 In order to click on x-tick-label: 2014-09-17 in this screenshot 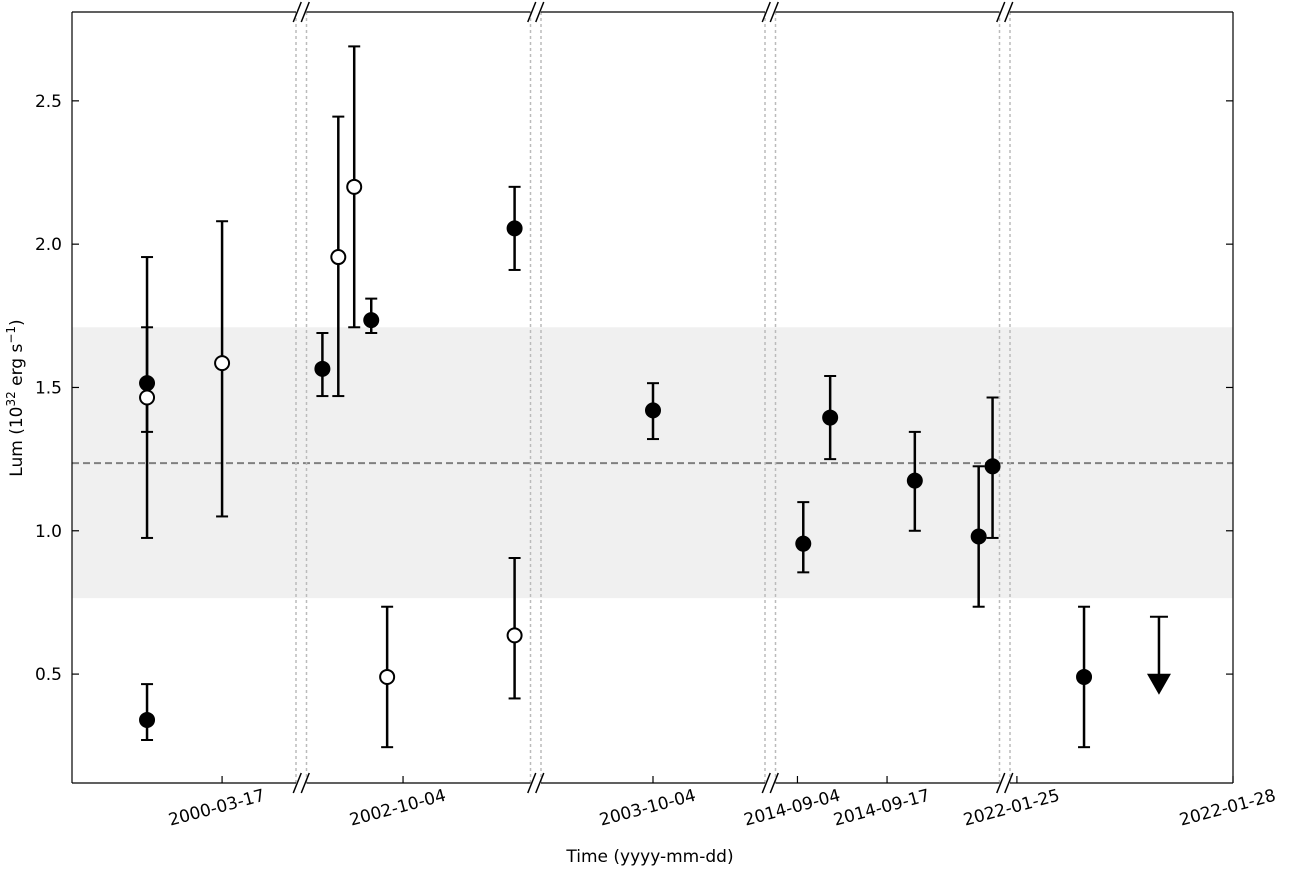, I will do `click(881, 808)`.